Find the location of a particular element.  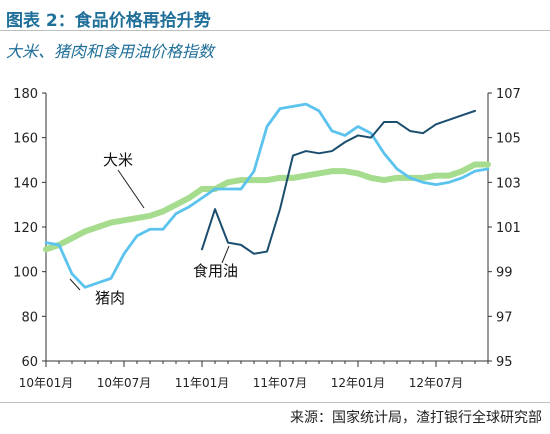

source-divider is located at coordinates (275, 402).